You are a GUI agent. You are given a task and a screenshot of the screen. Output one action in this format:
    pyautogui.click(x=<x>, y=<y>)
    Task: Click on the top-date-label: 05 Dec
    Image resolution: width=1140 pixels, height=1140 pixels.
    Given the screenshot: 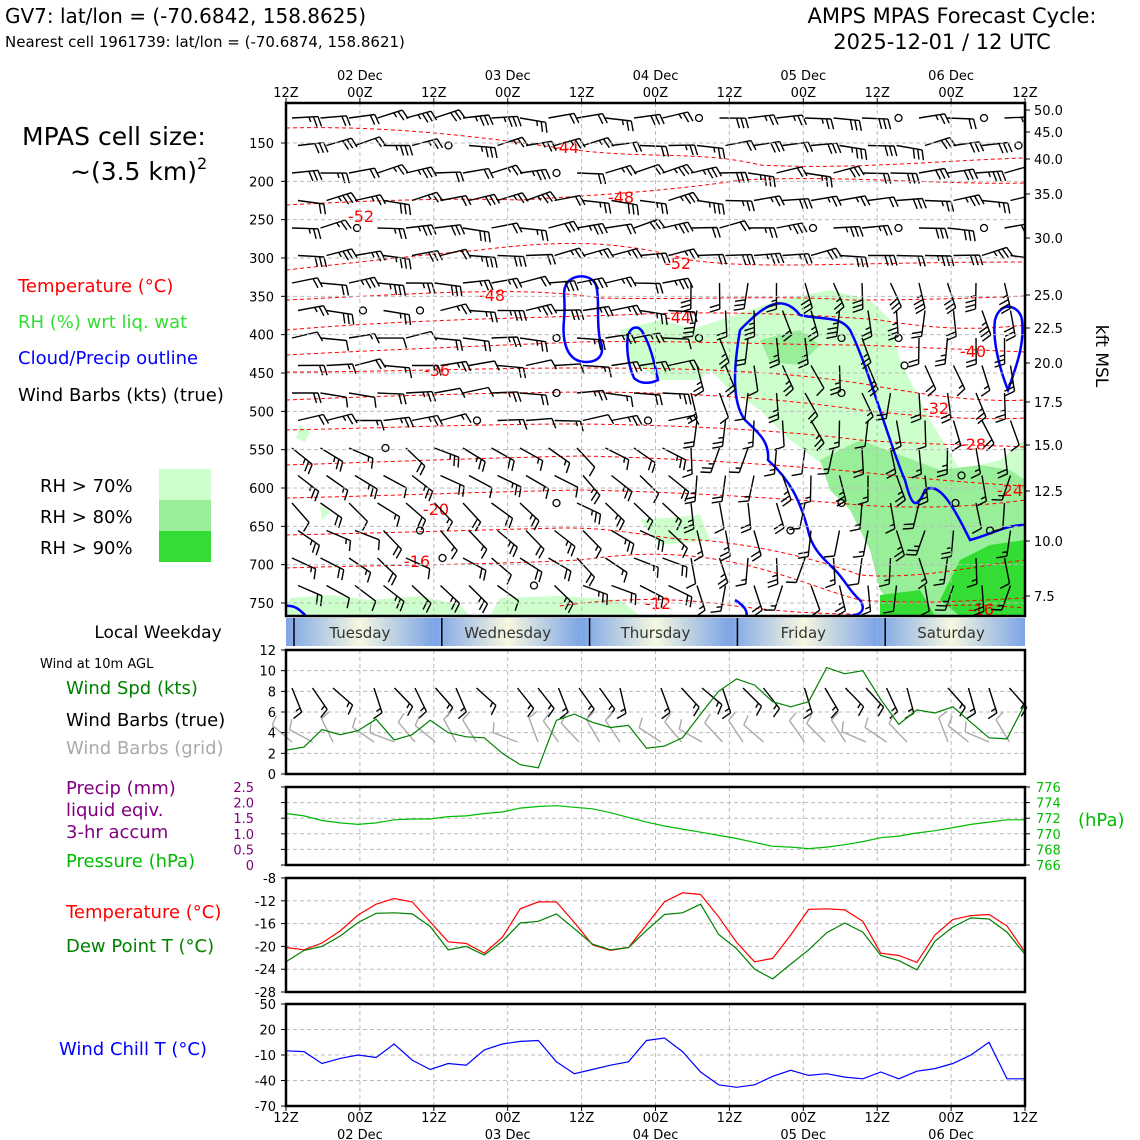 What is the action you would take?
    pyautogui.click(x=803, y=76)
    